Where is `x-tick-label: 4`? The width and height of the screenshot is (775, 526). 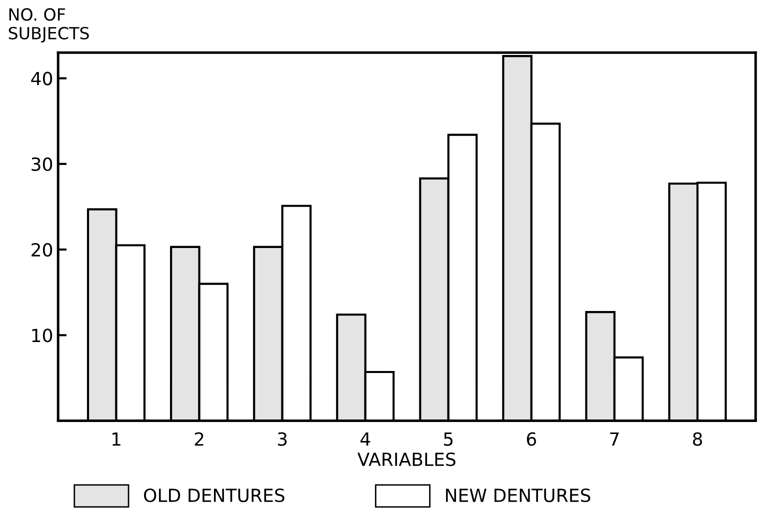
x-tick-label: 4 is located at coordinates (365, 439).